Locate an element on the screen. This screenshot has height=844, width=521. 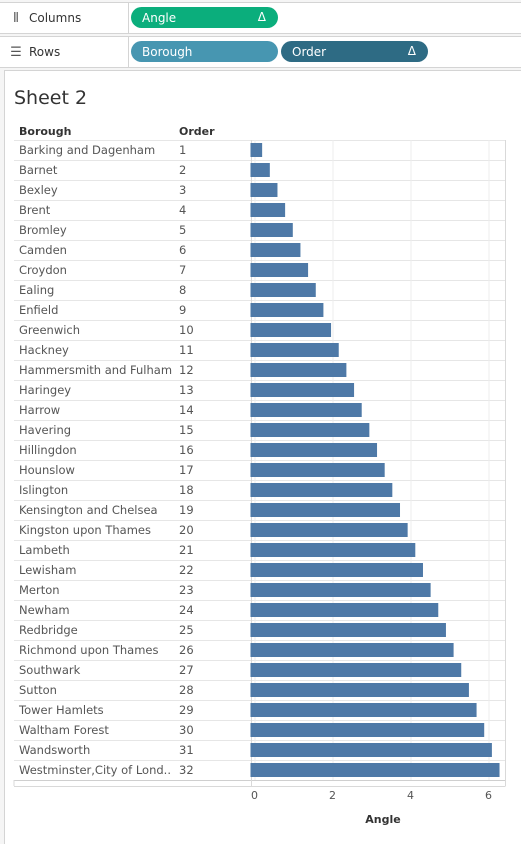
borough-label: Hammersmith and Fulham is located at coordinates (95, 370).